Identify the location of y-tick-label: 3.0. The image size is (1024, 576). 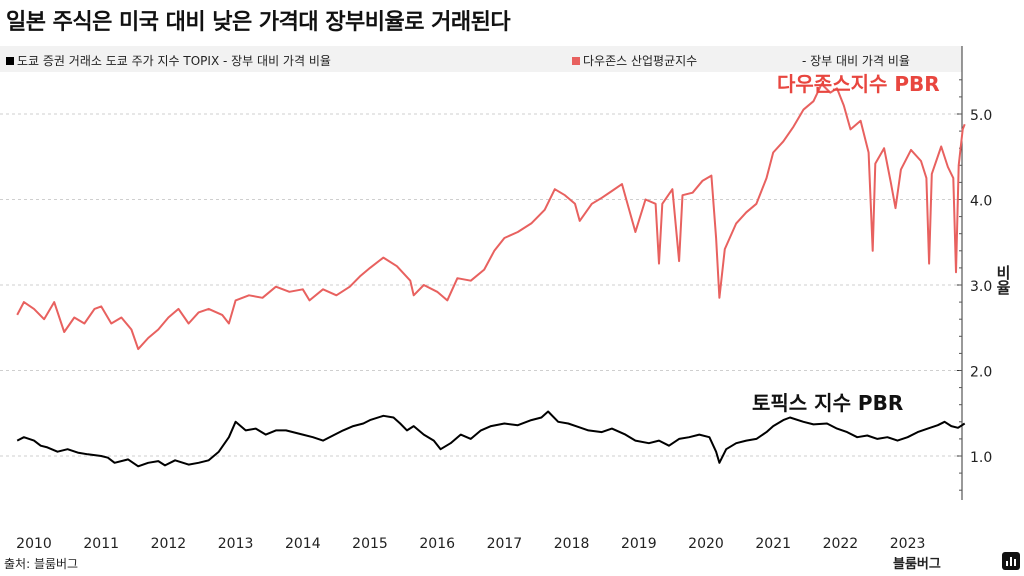
(981, 287).